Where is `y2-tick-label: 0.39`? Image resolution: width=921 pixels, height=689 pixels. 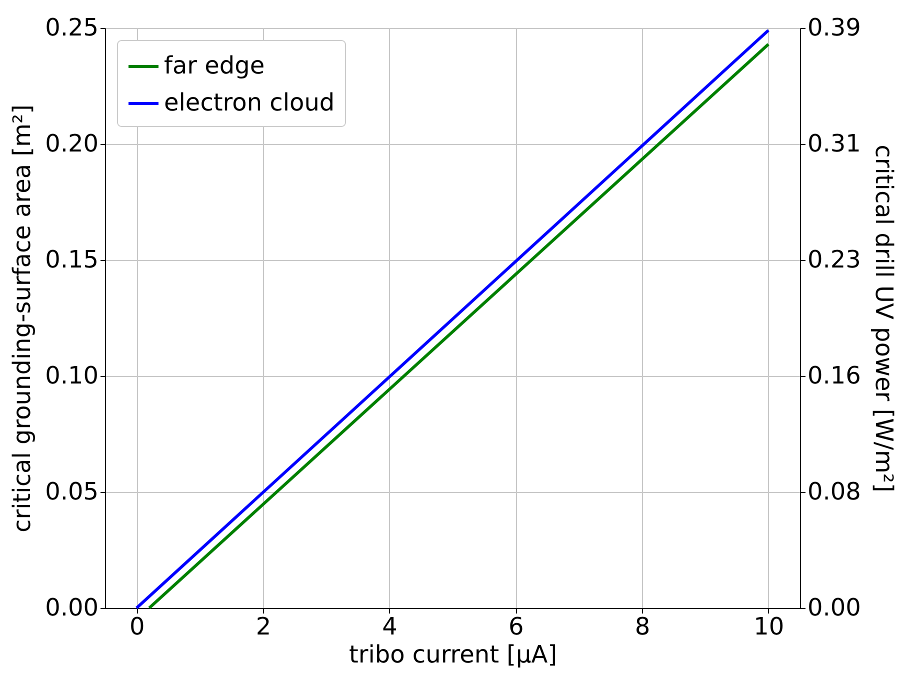 y2-tick-label: 0.39 is located at coordinates (834, 28).